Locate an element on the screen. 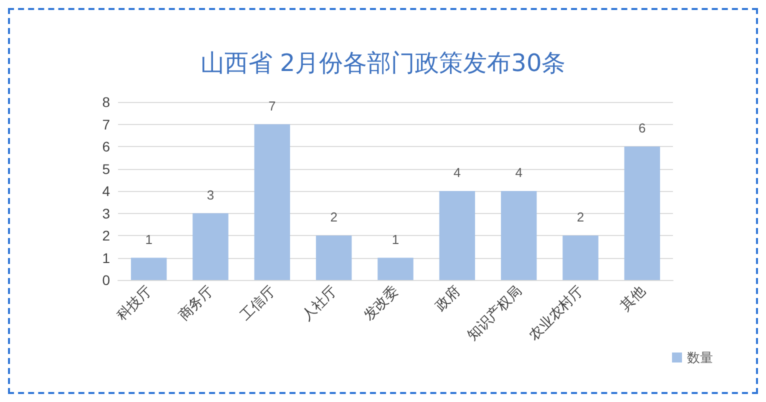 This screenshot has width=766, height=402. chart-title: 山西省 2月份各部门政策发布30条 is located at coordinates (383, 63).